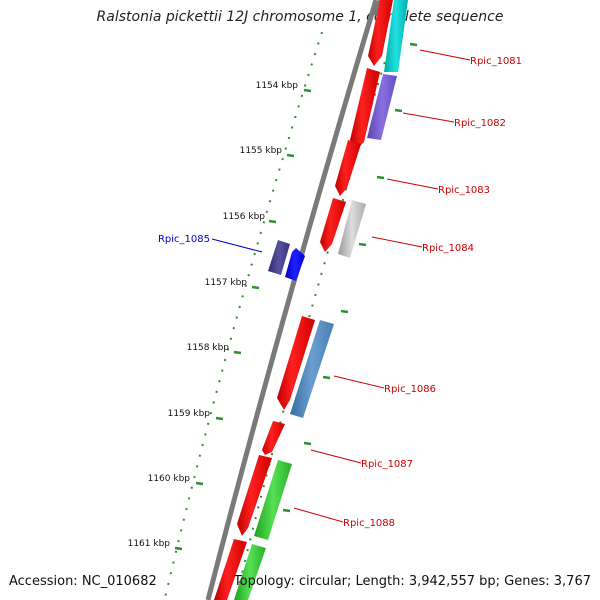  I want to click on gene-arrow-rpic-1085-a, so click(279, 257).